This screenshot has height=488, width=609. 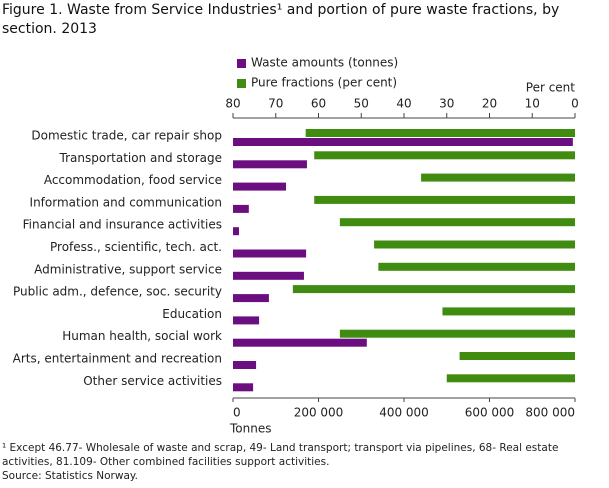 I want to click on y-tick-label: Administrative, support service, so click(x=128, y=269).